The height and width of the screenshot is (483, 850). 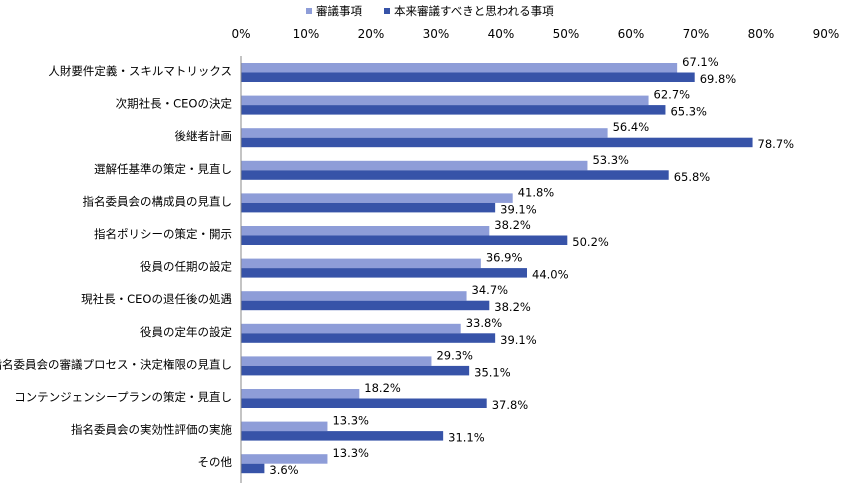 I want to click on category-label: 現社長・CEOの退任後の処遇, so click(x=156, y=299).